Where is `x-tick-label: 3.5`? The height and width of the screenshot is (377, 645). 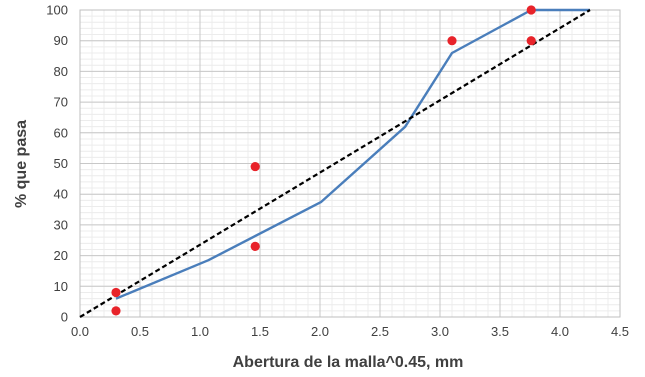
x-tick-label: 3.5 is located at coordinates (500, 331).